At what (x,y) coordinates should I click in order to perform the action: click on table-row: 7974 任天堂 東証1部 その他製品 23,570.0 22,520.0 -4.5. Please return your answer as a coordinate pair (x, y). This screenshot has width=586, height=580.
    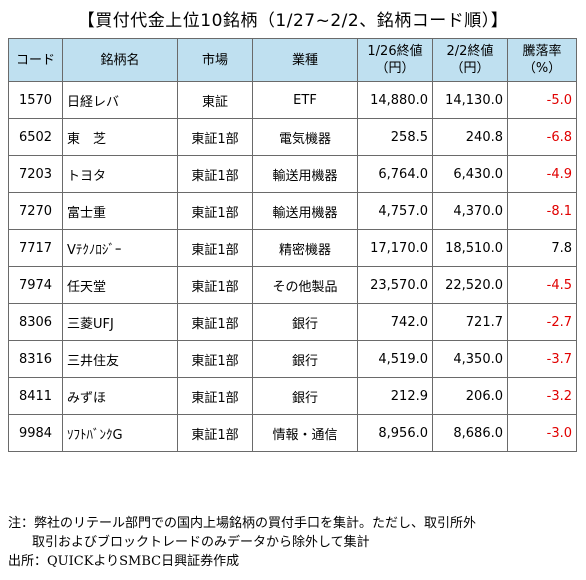
    Looking at the image, I should click on (292, 285).